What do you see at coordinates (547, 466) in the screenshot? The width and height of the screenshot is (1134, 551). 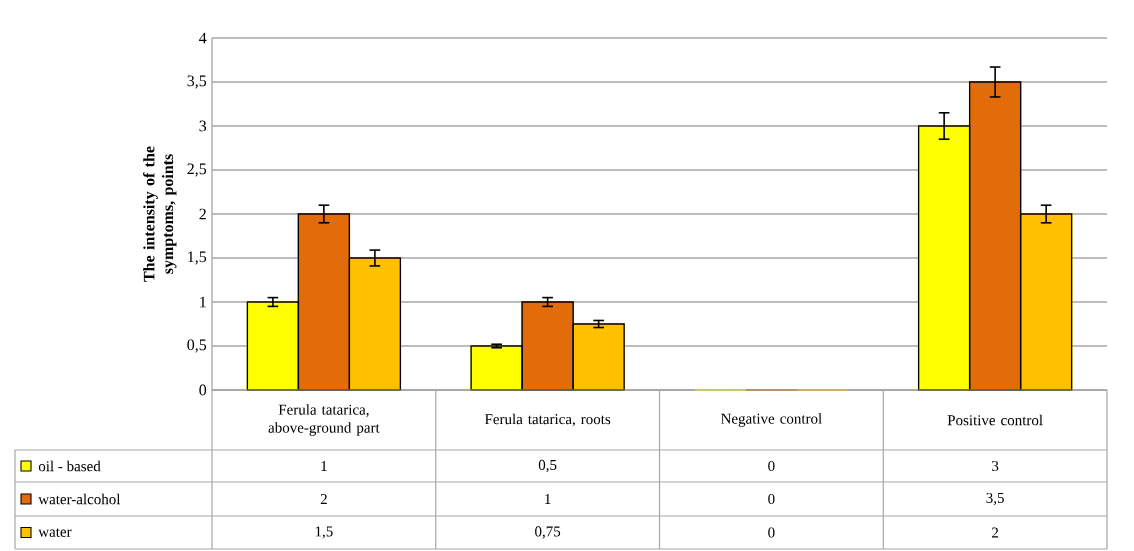 I see `data-label: 0,5` at bounding box center [547, 466].